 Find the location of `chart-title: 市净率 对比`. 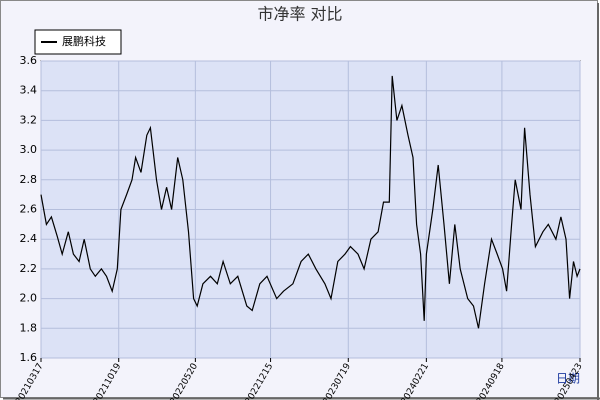

chart-title: 市净率 对比 is located at coordinates (299, 14).